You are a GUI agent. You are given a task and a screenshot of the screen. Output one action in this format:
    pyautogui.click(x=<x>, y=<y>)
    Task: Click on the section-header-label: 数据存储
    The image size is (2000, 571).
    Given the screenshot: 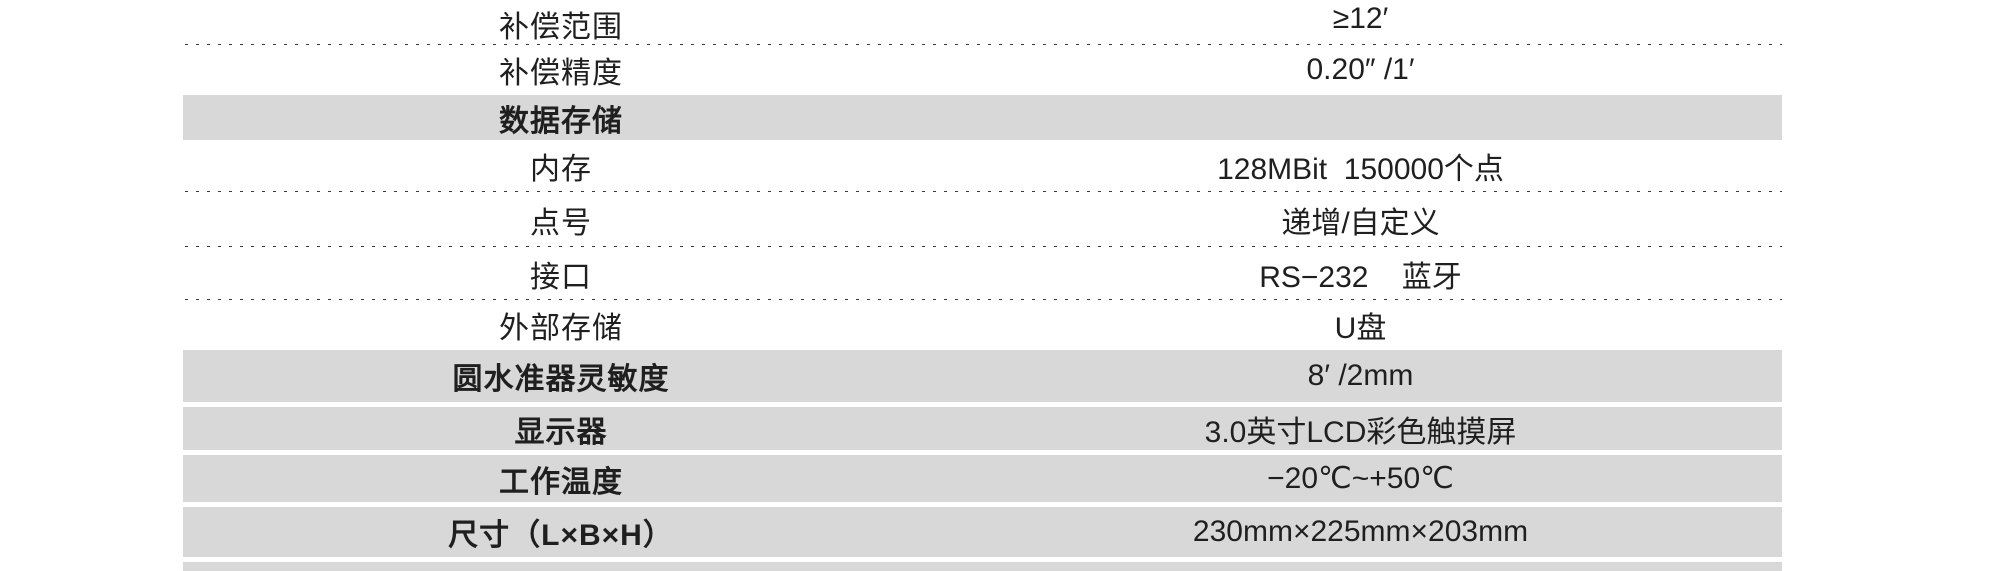 What is the action you would take?
    pyautogui.click(x=561, y=121)
    